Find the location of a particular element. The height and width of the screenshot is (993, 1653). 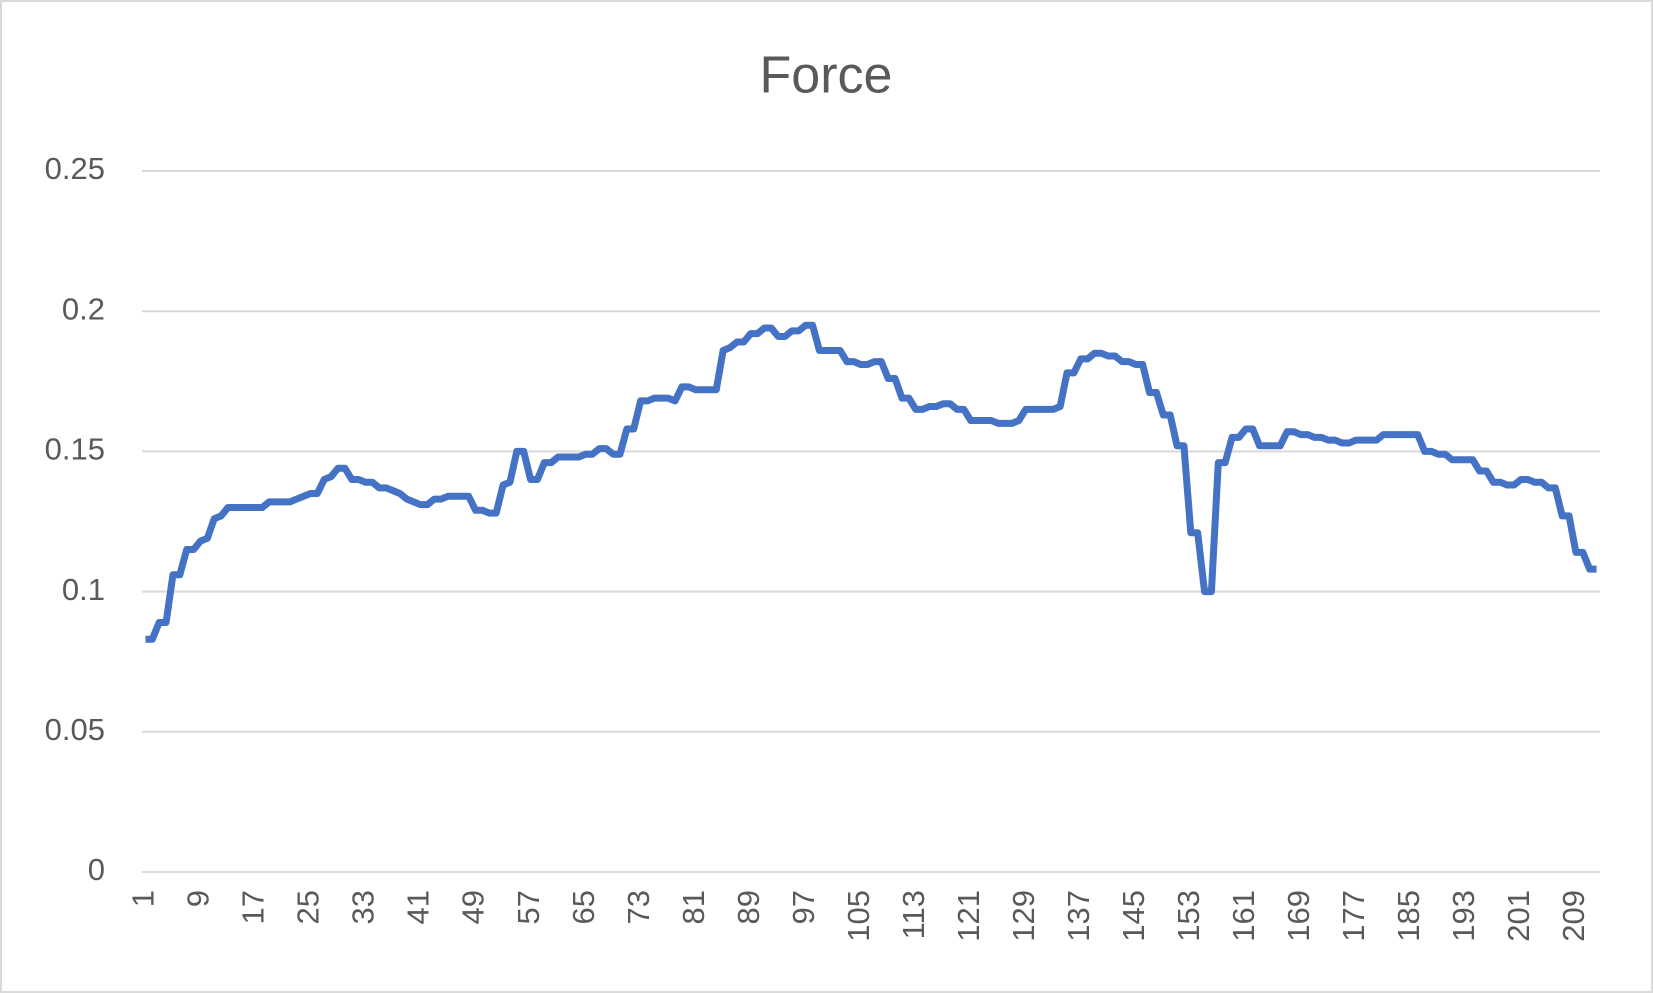

x-tick-label: 129 is located at coordinates (1023, 916).